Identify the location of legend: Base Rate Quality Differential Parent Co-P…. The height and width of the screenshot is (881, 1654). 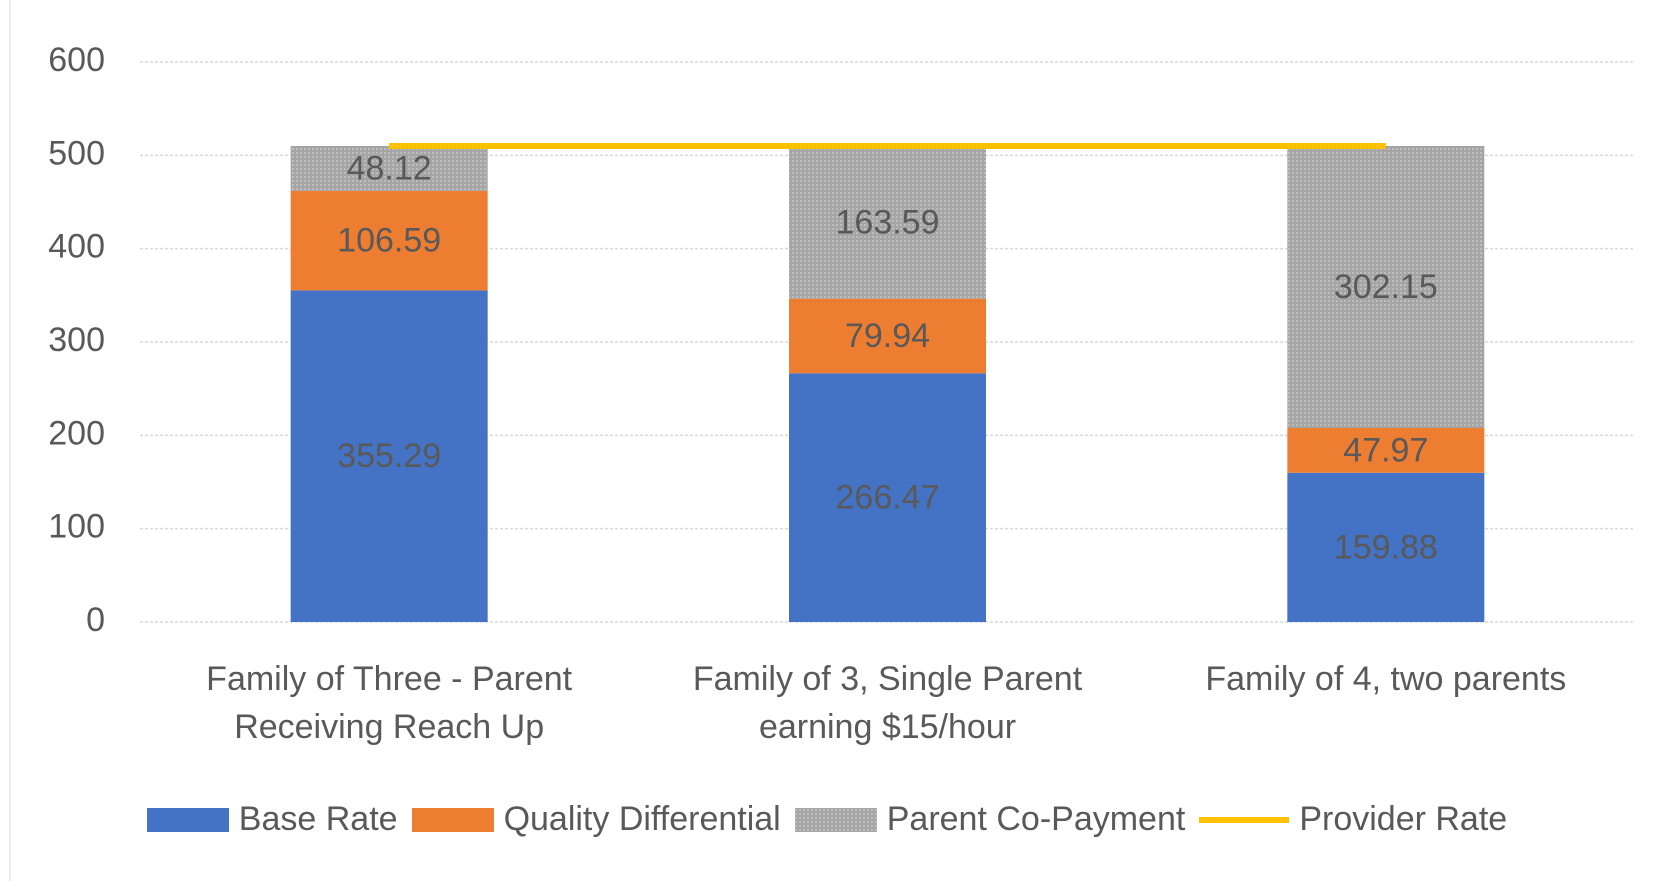
(827, 819).